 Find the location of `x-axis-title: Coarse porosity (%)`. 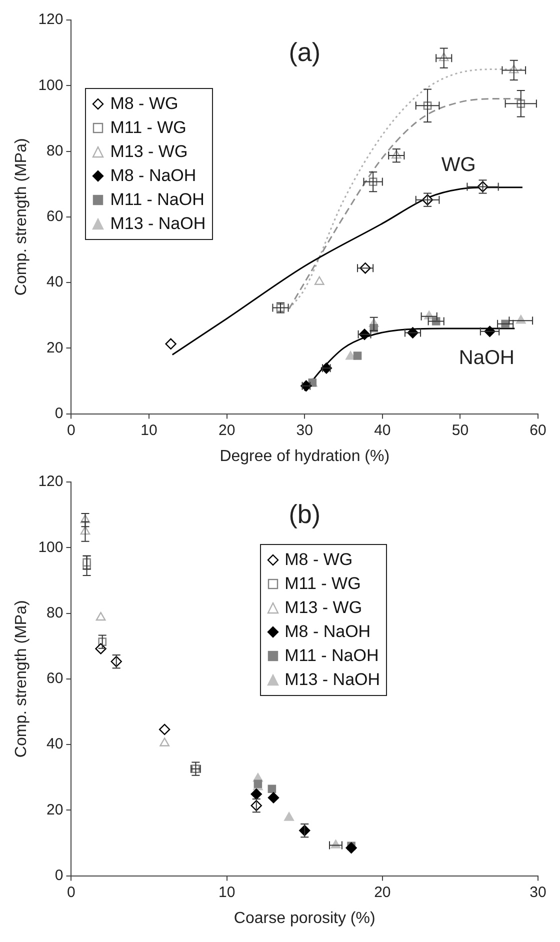

x-axis-title: Coarse porosity (%) is located at coordinates (305, 918).